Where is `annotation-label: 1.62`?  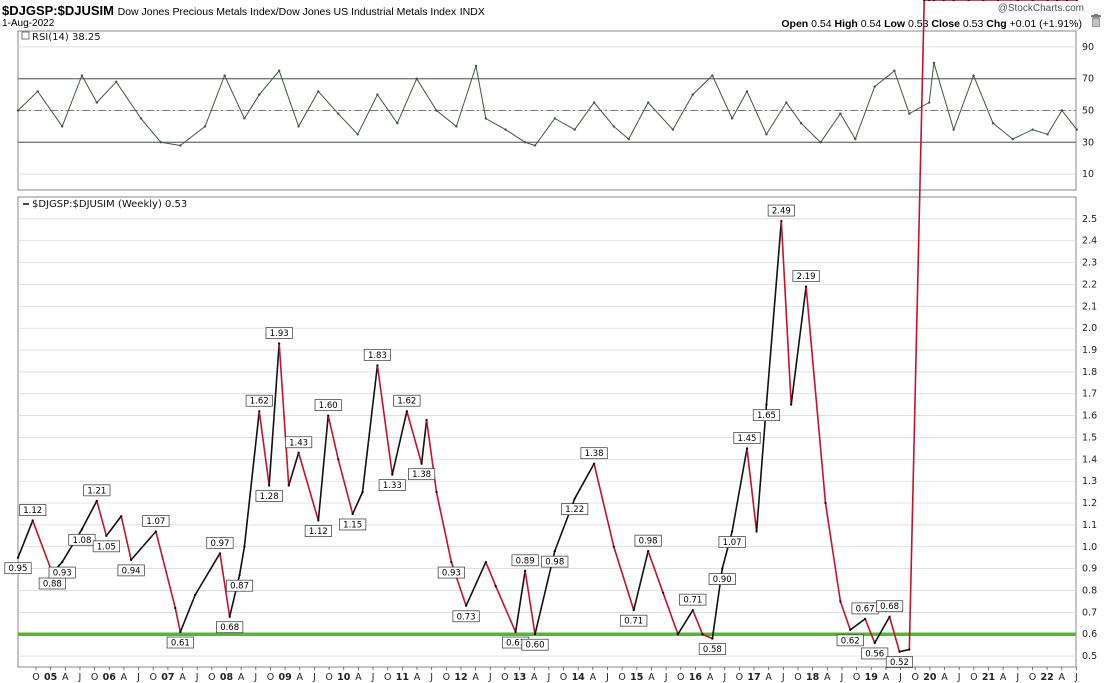
annotation-label: 1.62 is located at coordinates (259, 402).